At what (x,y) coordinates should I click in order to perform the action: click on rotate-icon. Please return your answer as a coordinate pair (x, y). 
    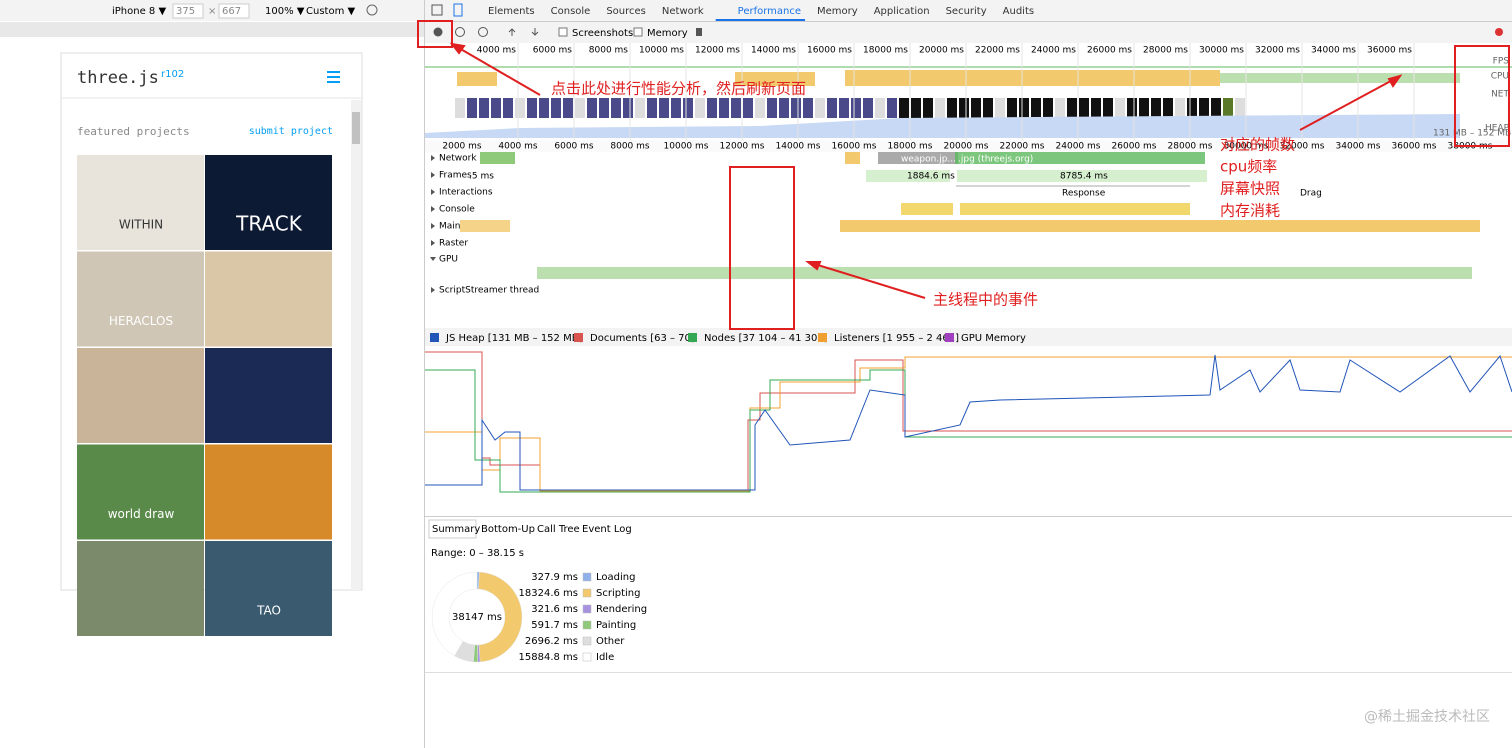
    Looking at the image, I should click on (372, 10).